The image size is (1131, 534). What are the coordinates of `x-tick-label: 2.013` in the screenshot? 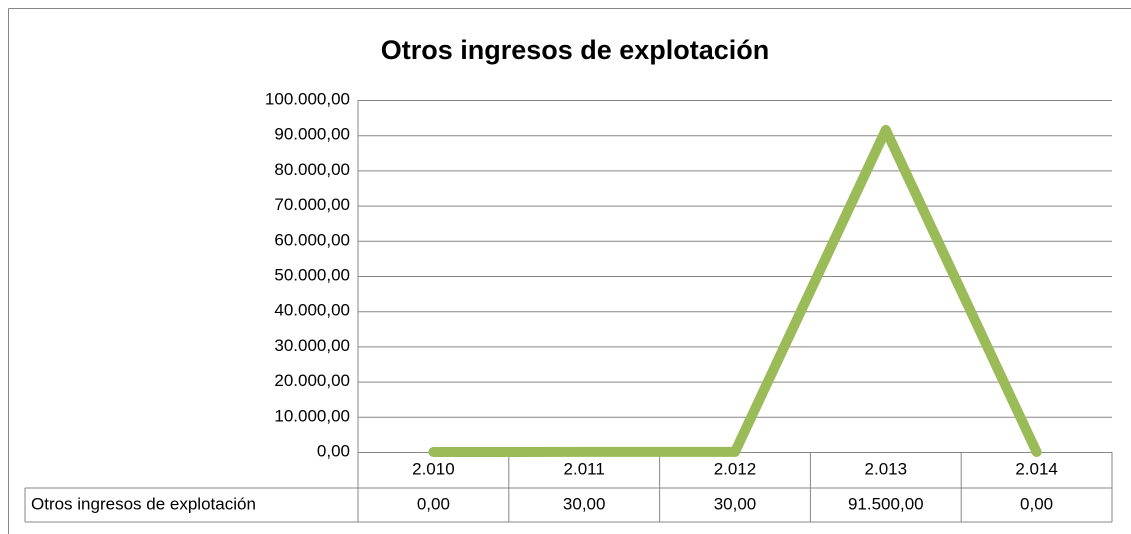 It's located at (886, 468).